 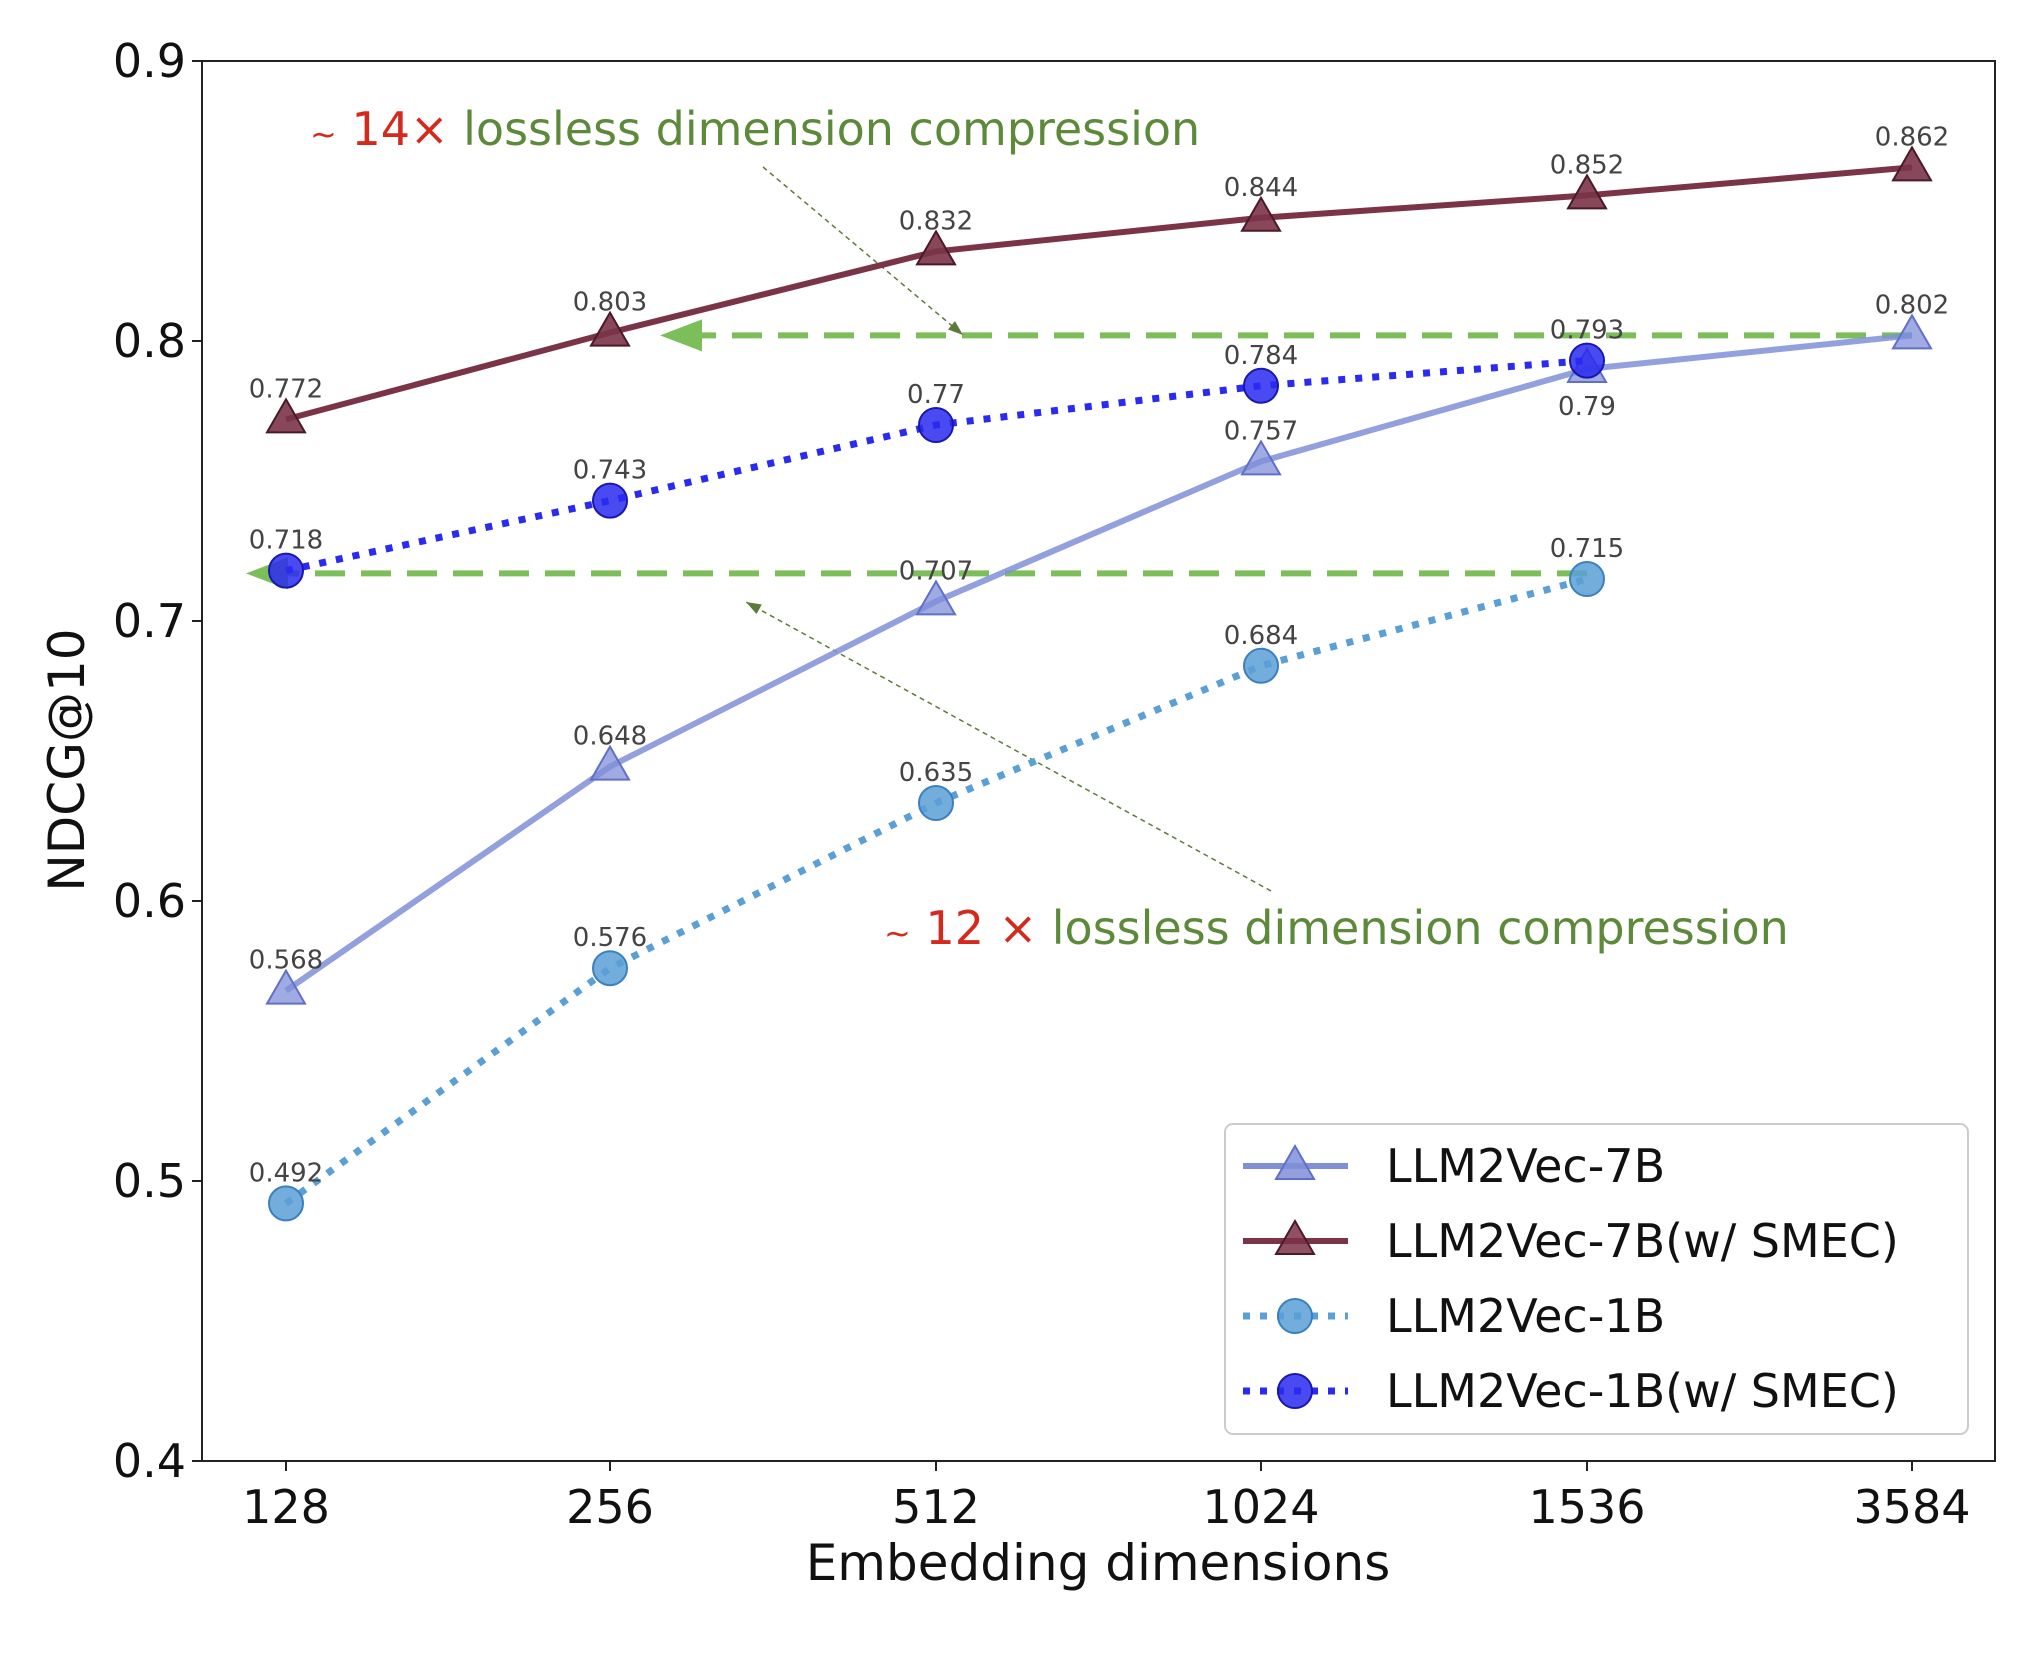 What do you see at coordinates (1642, 1391) in the screenshot?
I see `legend-label: LLM2Vec-1B(w/ SMEC)` at bounding box center [1642, 1391].